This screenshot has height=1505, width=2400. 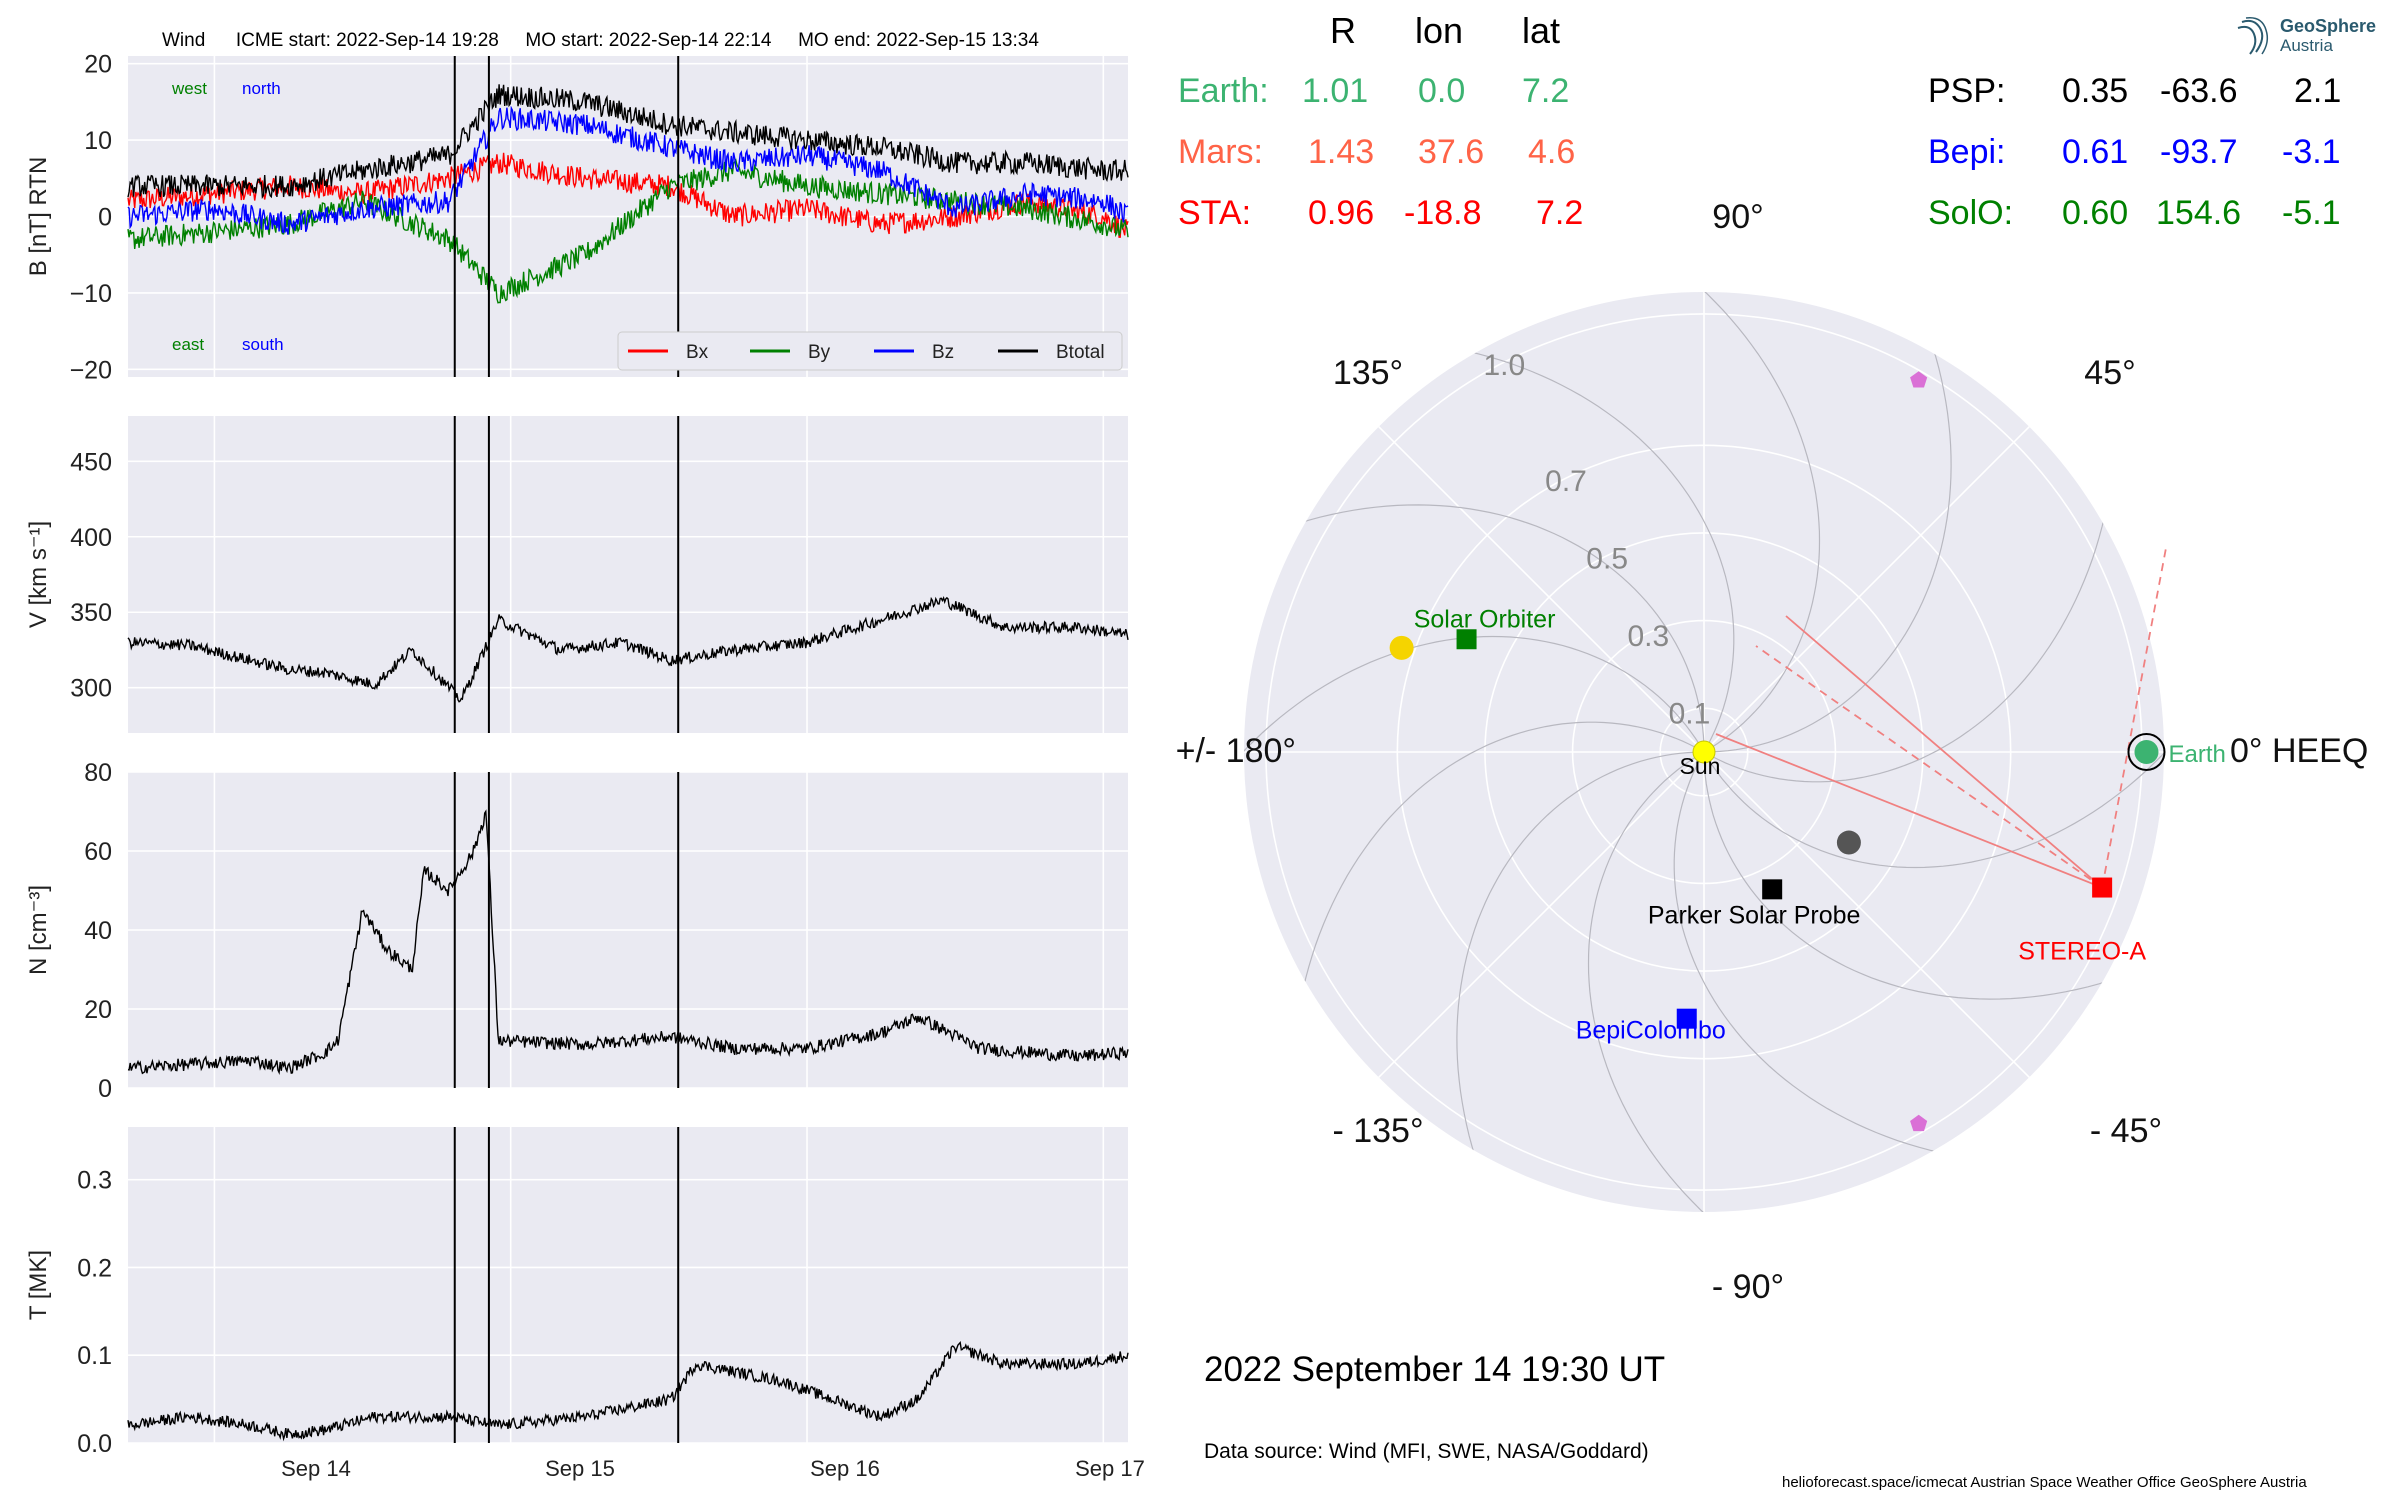 What do you see at coordinates (1439, 30) in the screenshot?
I see `table-col-lon: lon` at bounding box center [1439, 30].